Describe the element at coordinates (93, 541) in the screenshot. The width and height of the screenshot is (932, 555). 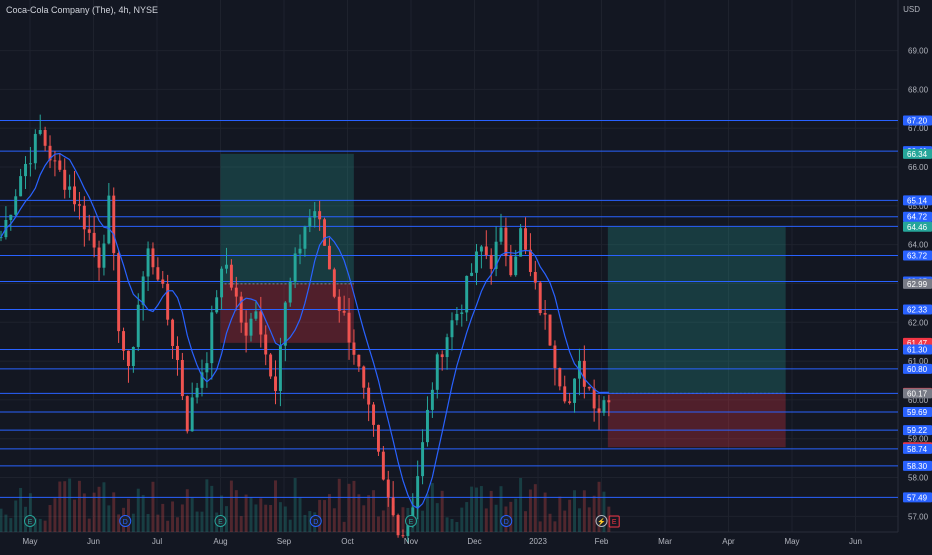
I see `time-tick-label: Jun` at that location.